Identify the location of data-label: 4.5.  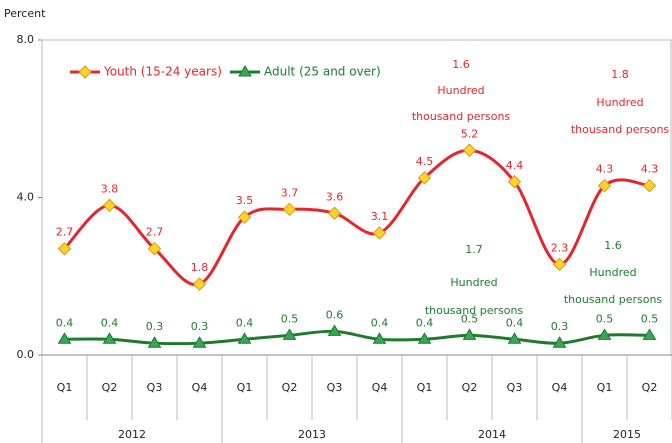
(425, 161).